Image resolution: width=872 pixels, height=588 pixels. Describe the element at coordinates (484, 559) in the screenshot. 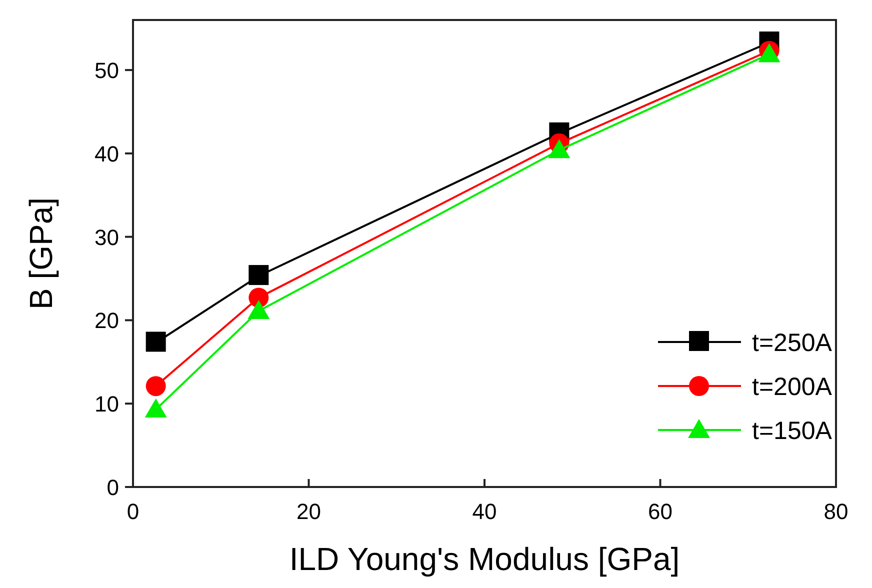

I see `x-axis-title: ILD Young's Modulus [GPa]` at that location.